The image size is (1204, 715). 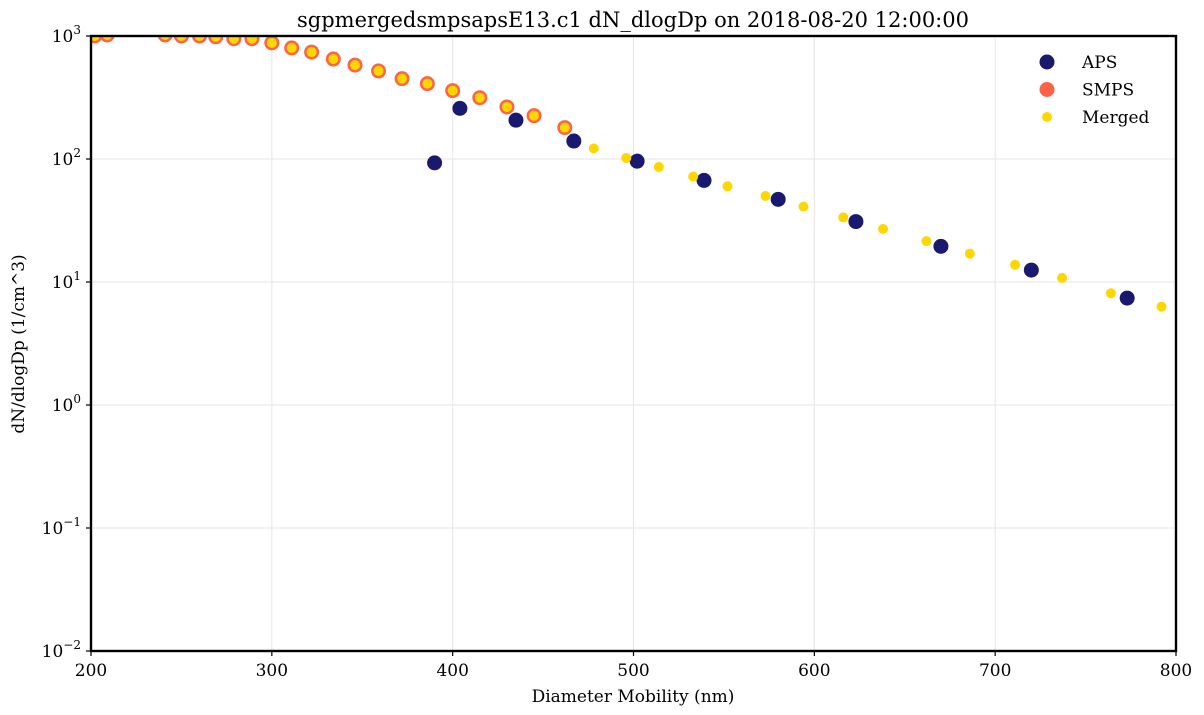 What do you see at coordinates (995, 671) in the screenshot?
I see `x-tick-label: 700` at bounding box center [995, 671].